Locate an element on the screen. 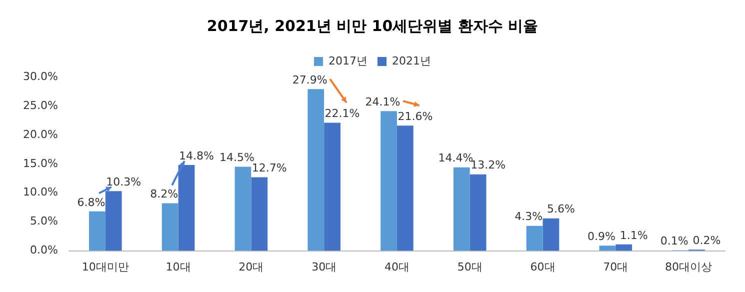 The width and height of the screenshot is (745, 292). data-label: 14.5% is located at coordinates (237, 157).